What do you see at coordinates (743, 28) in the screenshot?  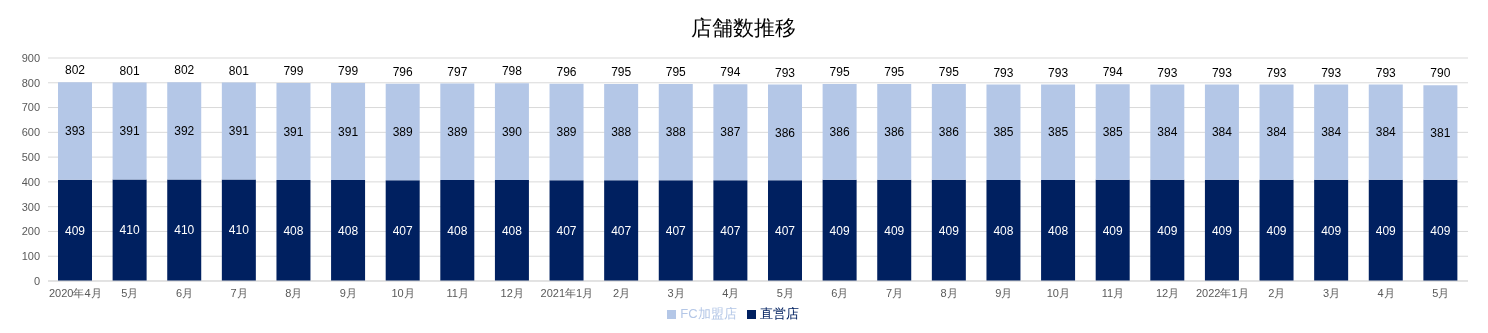 I see `chart-title: 店舗数推移` at bounding box center [743, 28].